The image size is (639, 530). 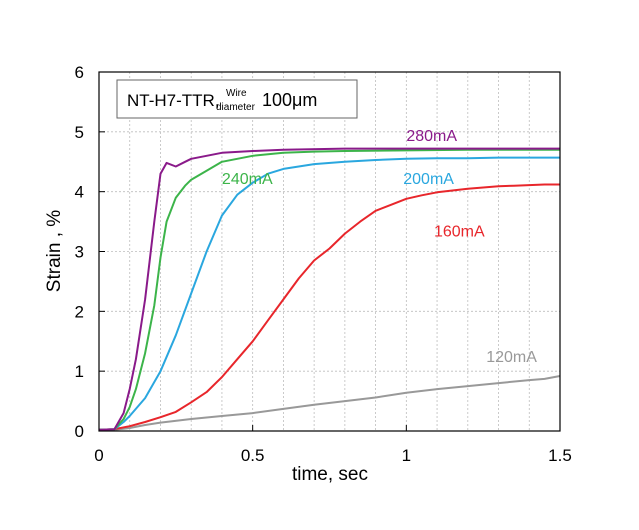 What do you see at coordinates (560, 455) in the screenshot?
I see `x-tick-label: 1.5` at bounding box center [560, 455].